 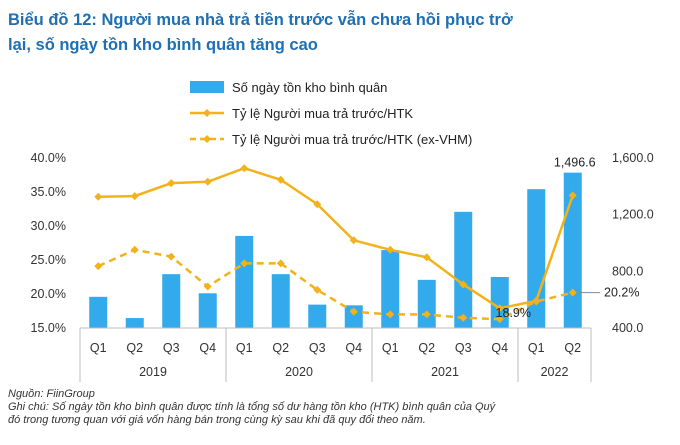 I want to click on right-axis-tick-label: 1,600.0, so click(x=633, y=158).